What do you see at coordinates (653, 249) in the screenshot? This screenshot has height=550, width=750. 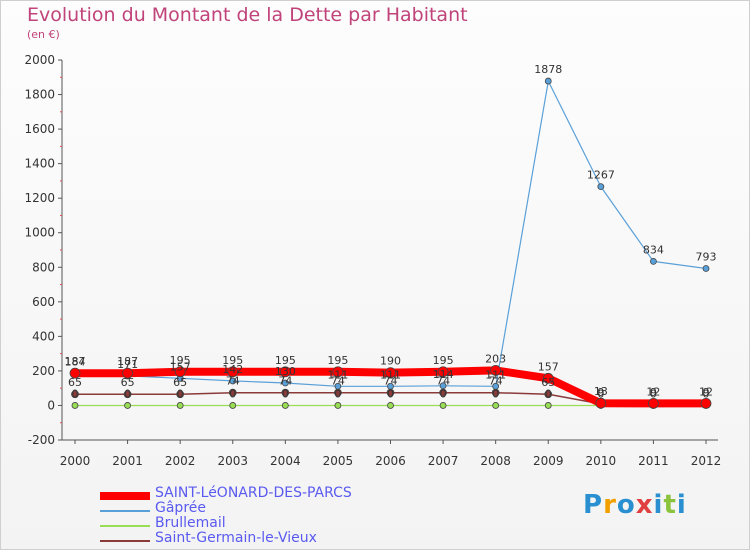 I see `data-label-gapree: 834` at bounding box center [653, 249].